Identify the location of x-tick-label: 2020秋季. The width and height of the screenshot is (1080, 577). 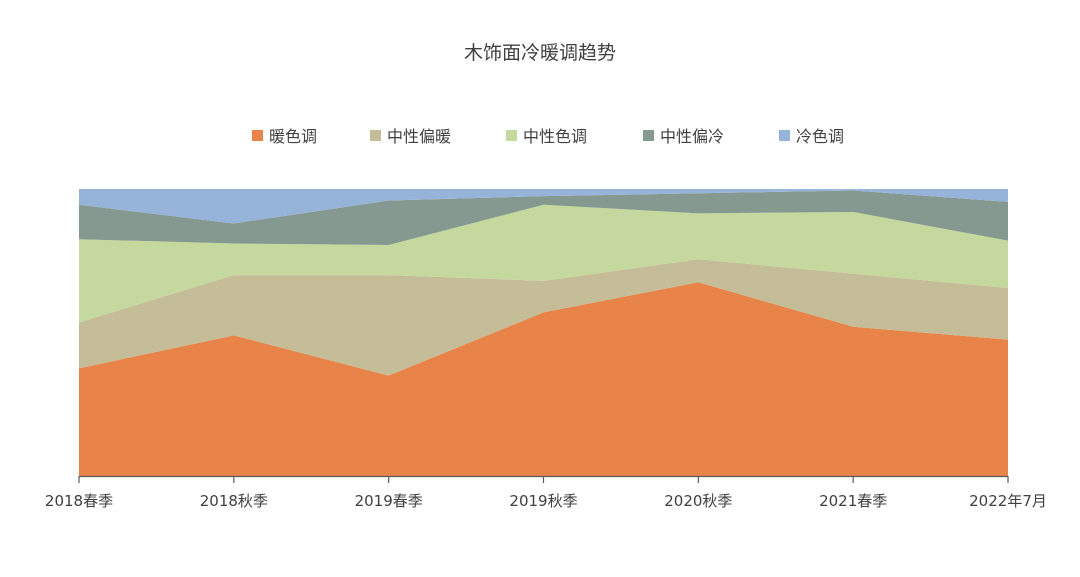
(698, 501).